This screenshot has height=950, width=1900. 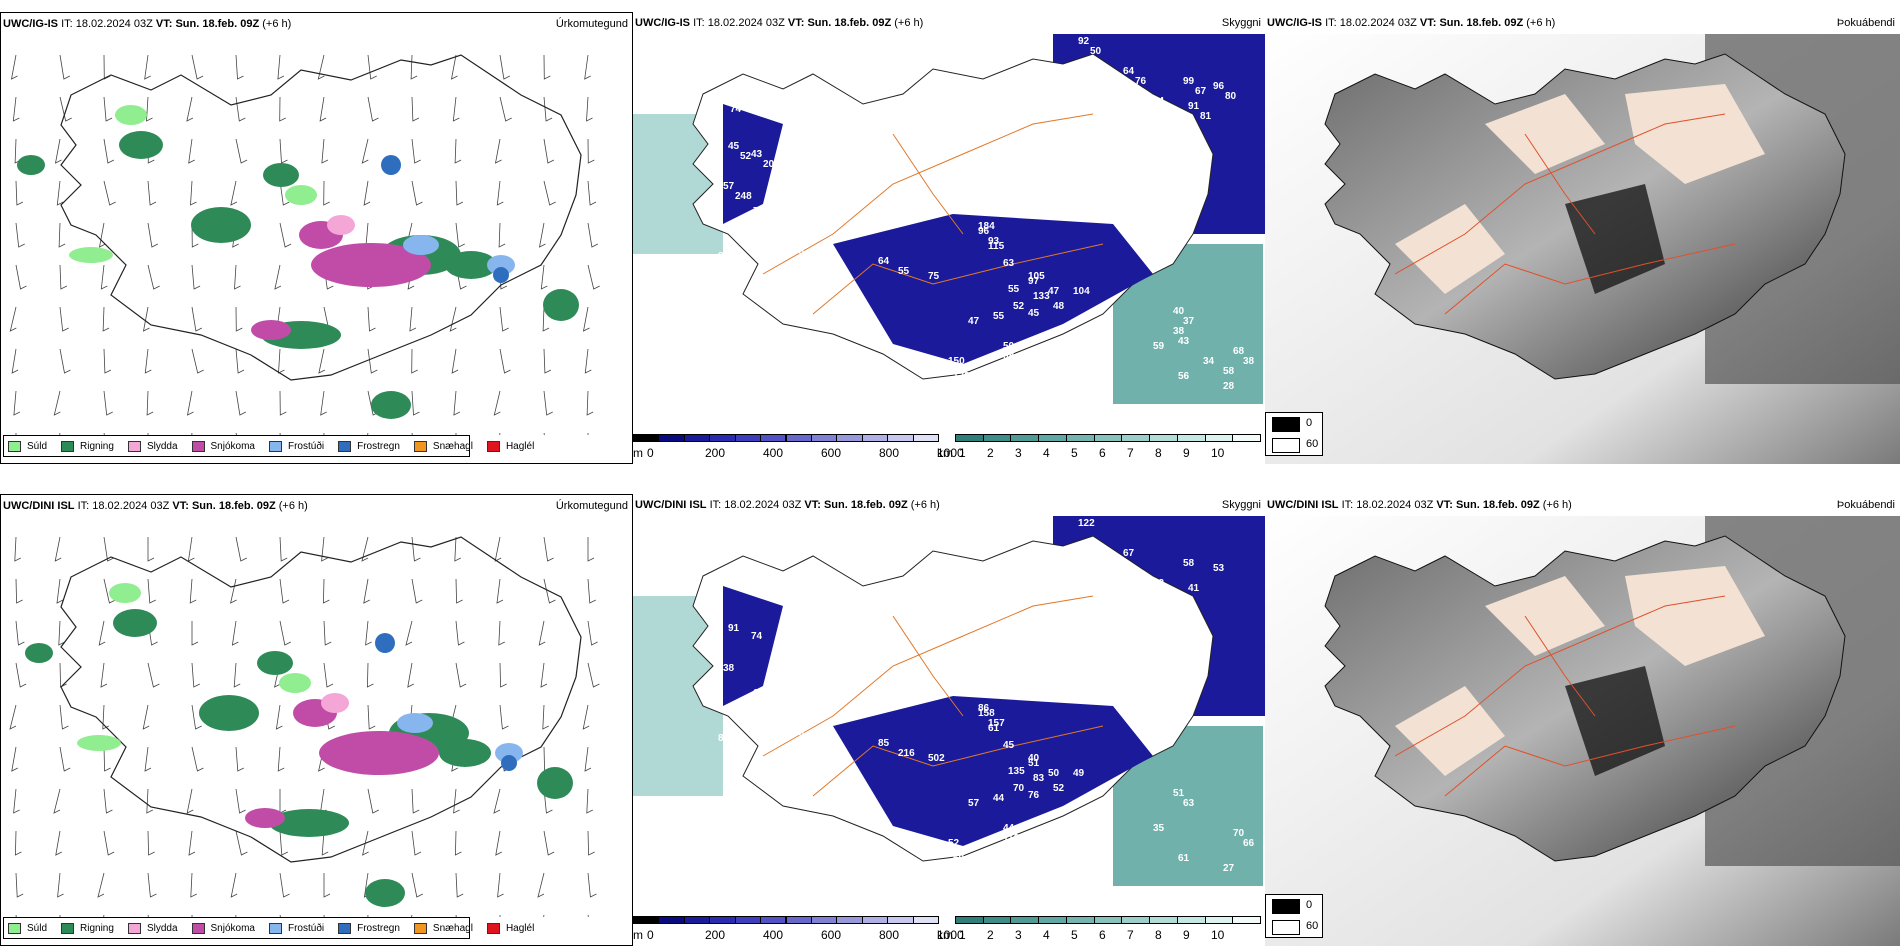 I want to click on visibility-tick: 5, so click(x=1074, y=453).